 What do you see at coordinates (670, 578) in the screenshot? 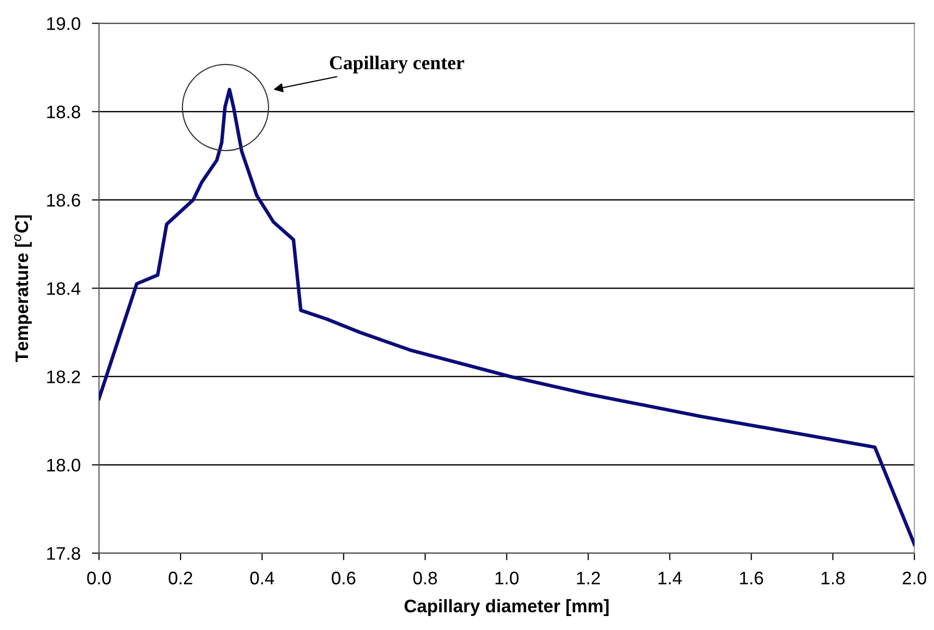
I see `x-tick-label: 1.4` at bounding box center [670, 578].